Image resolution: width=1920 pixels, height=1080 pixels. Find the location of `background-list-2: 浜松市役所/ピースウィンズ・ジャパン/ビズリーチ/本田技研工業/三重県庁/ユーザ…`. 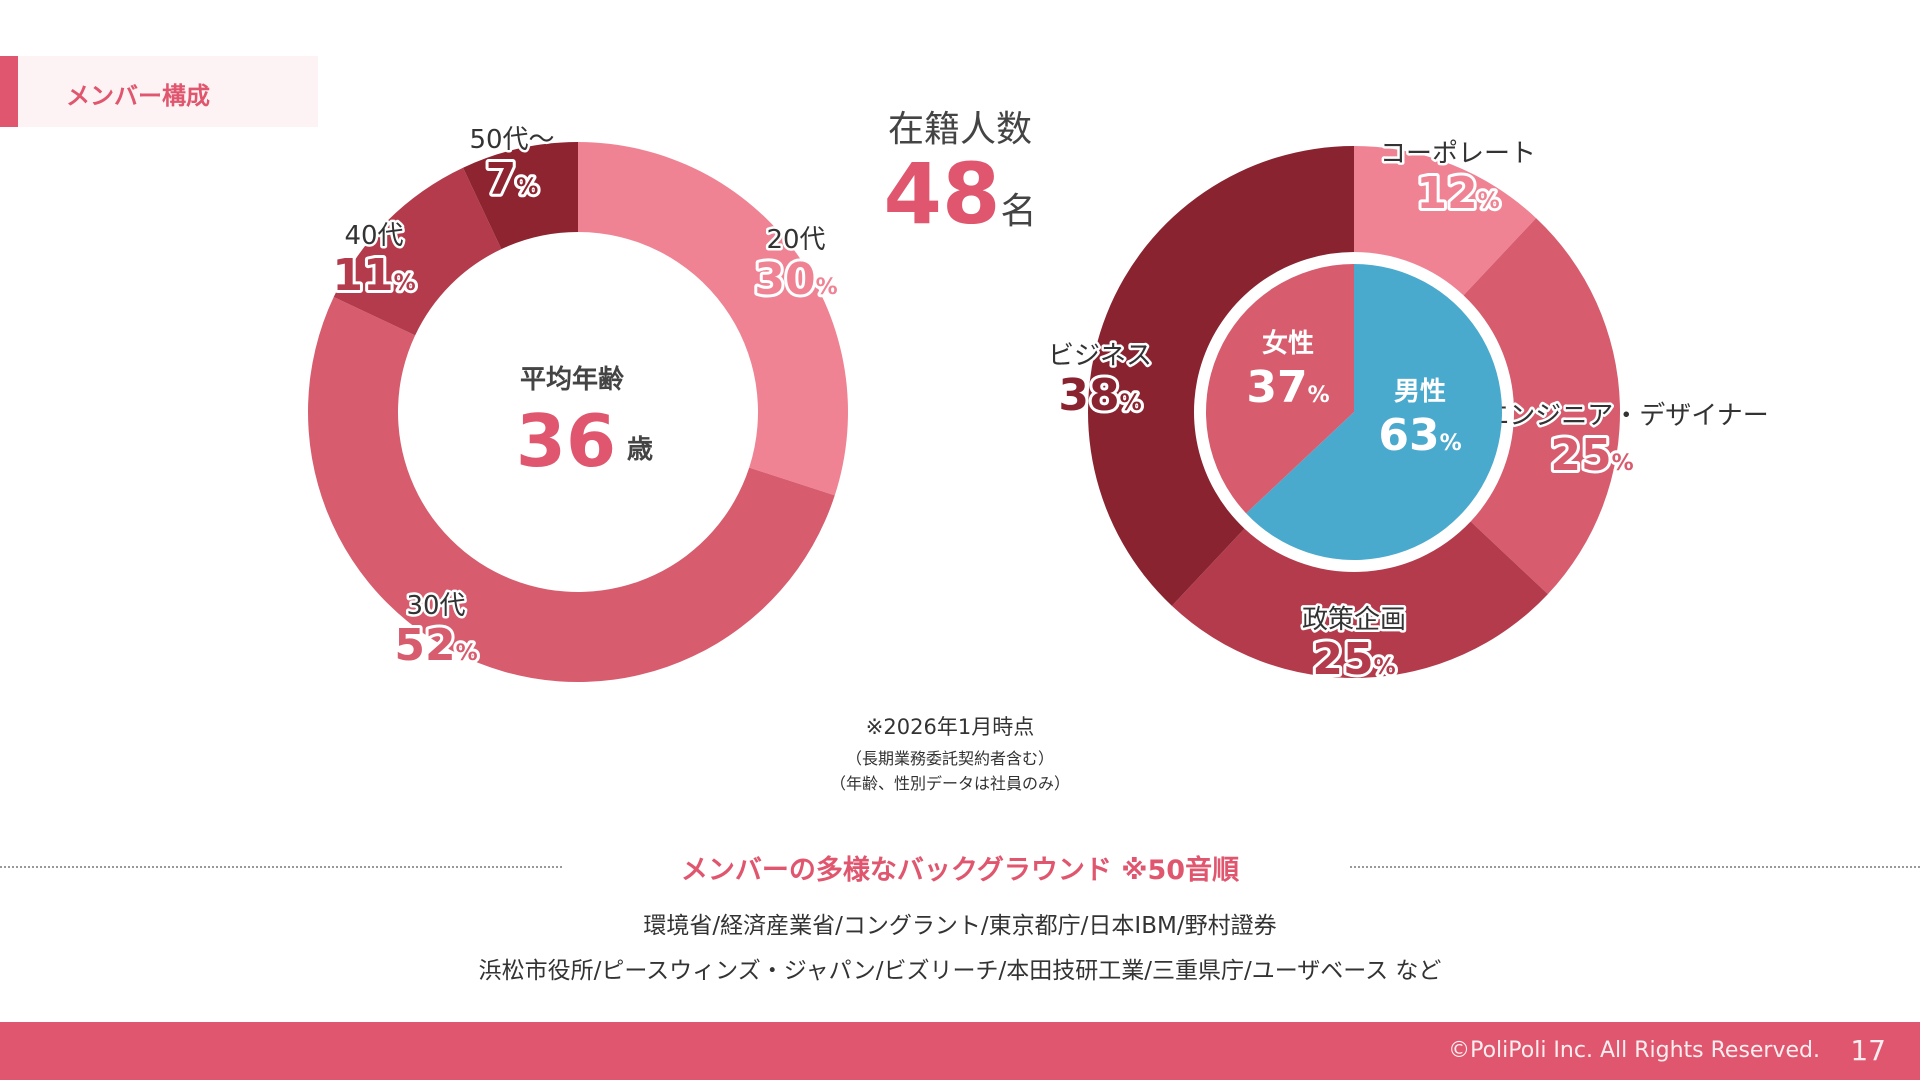

background-list-2: 浜松市役所/ピースウィンズ・ジャパン/ビズリーチ/本田技研工業/三重県庁/ユーザ… is located at coordinates (960, 971).